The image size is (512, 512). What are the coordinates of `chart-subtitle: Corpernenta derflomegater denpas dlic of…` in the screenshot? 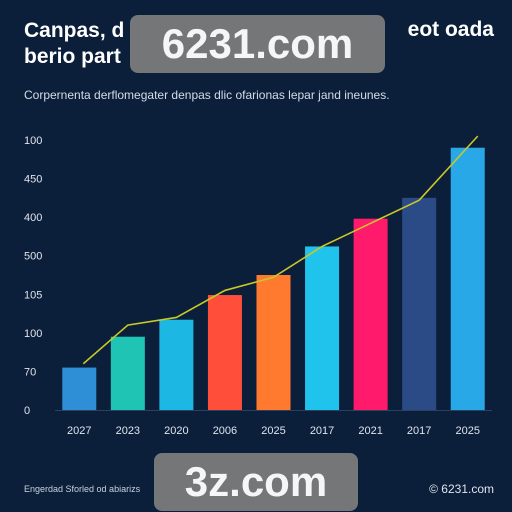 It's located at (207, 95).